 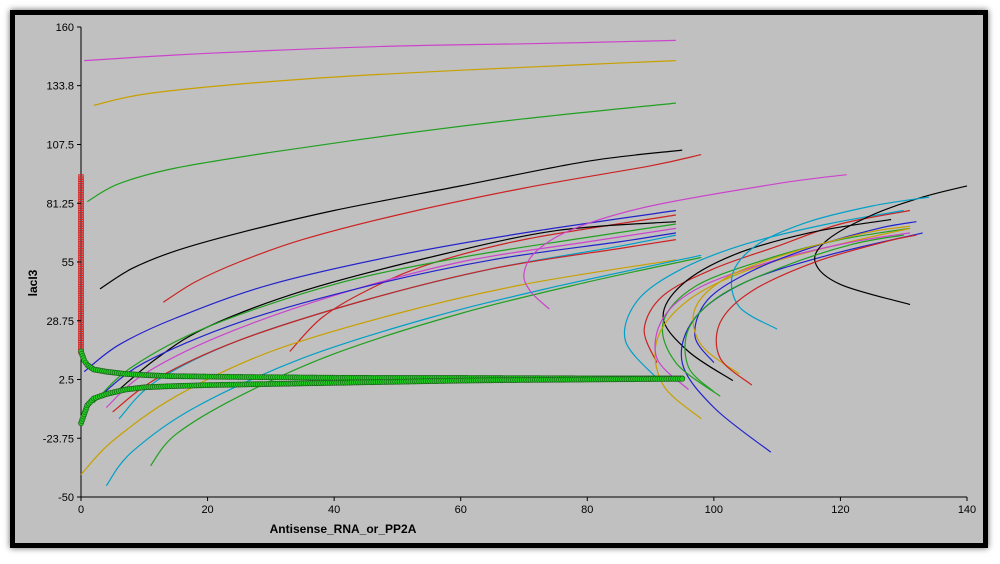 I want to click on y-tick-label: 107.5, so click(x=60, y=146).